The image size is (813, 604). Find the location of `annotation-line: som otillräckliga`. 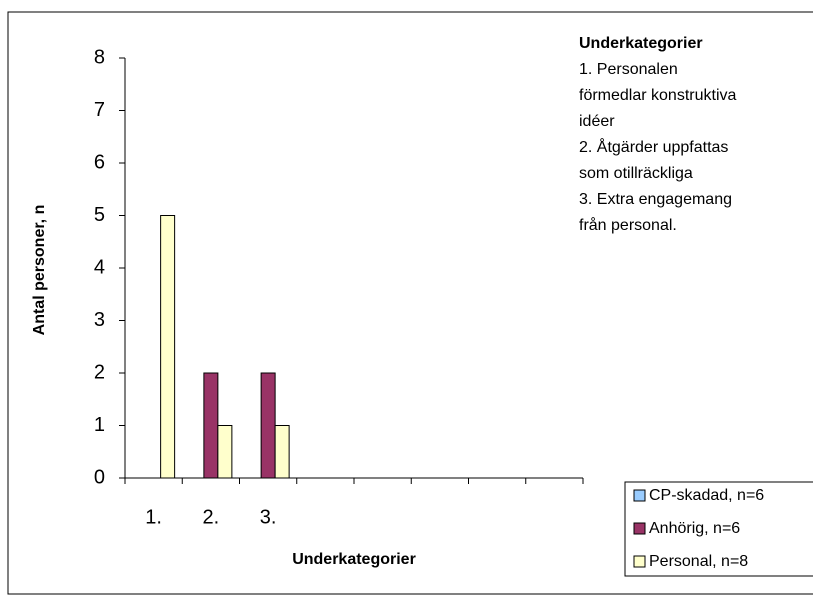

annotation-line: som otillräckliga is located at coordinates (636, 173).